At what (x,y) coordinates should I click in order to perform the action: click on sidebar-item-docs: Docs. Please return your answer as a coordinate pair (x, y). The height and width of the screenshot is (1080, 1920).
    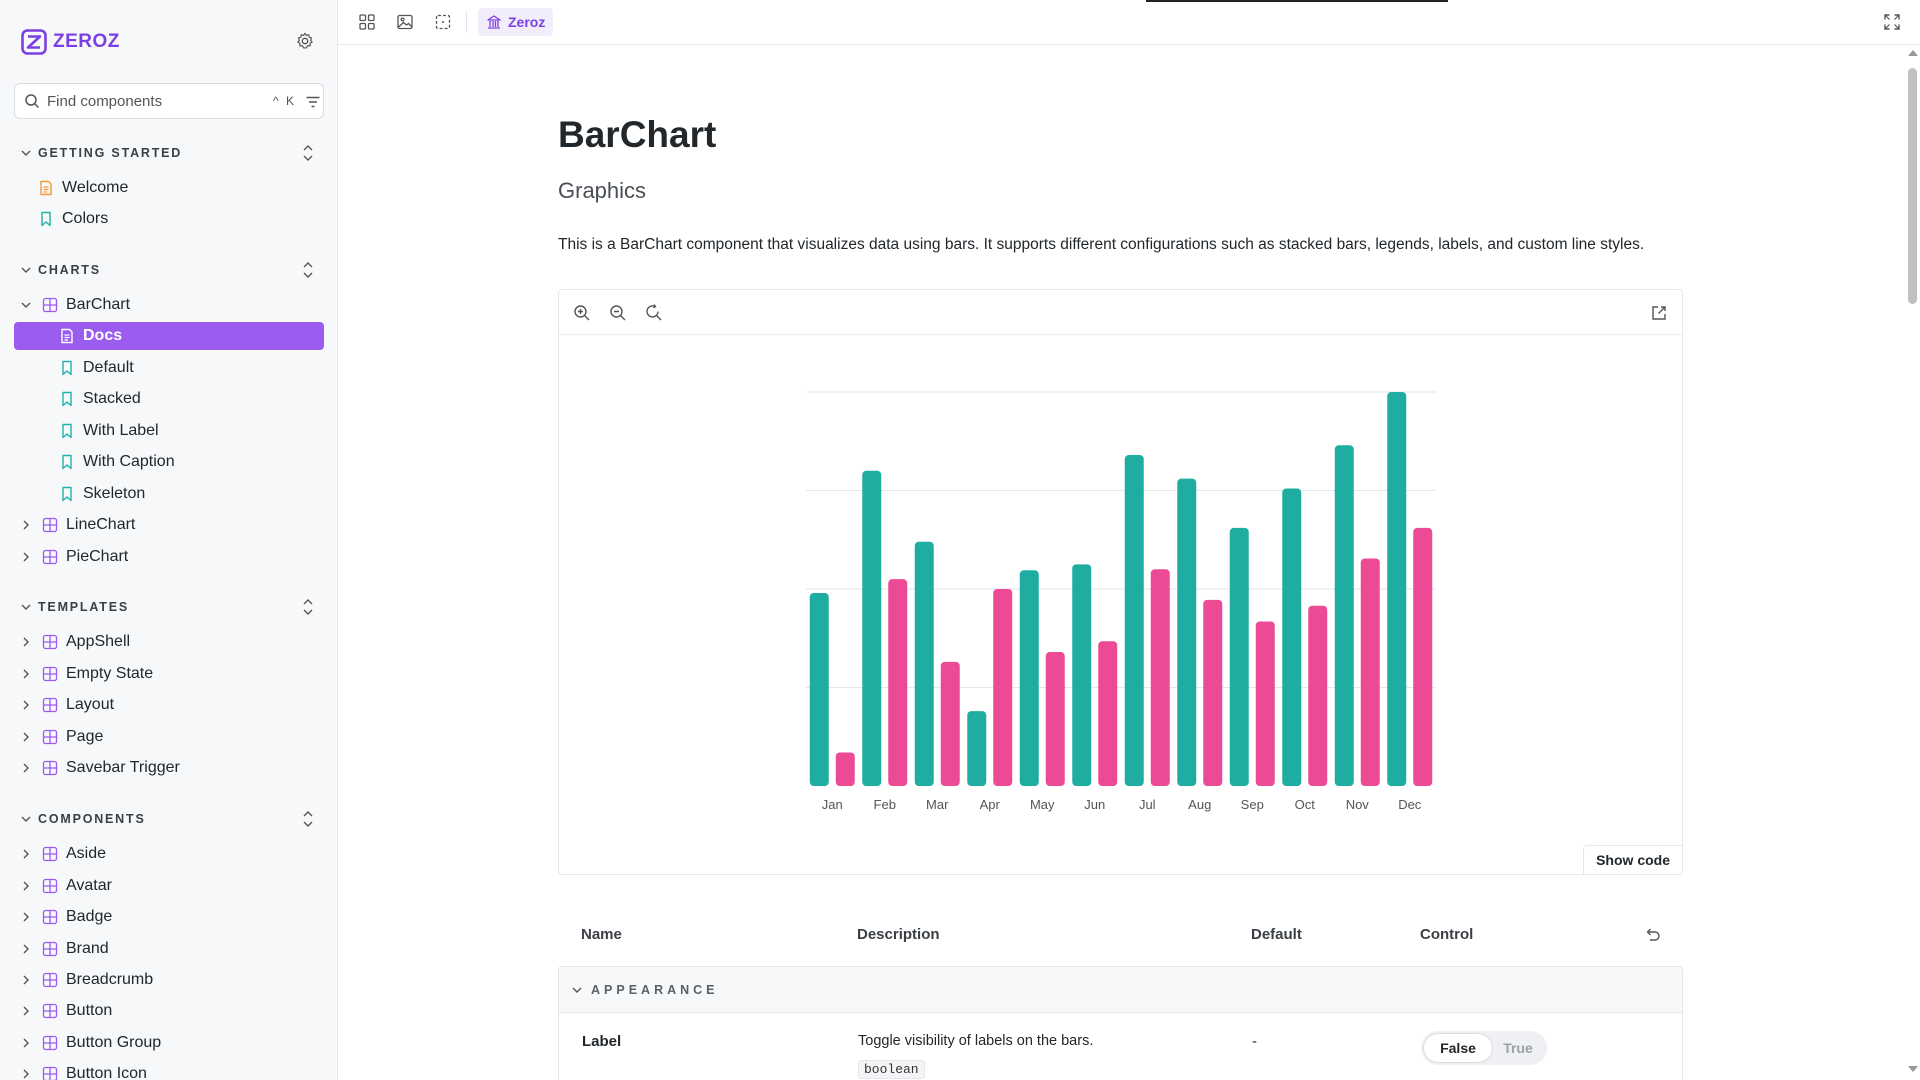
    Looking at the image, I should click on (169, 336).